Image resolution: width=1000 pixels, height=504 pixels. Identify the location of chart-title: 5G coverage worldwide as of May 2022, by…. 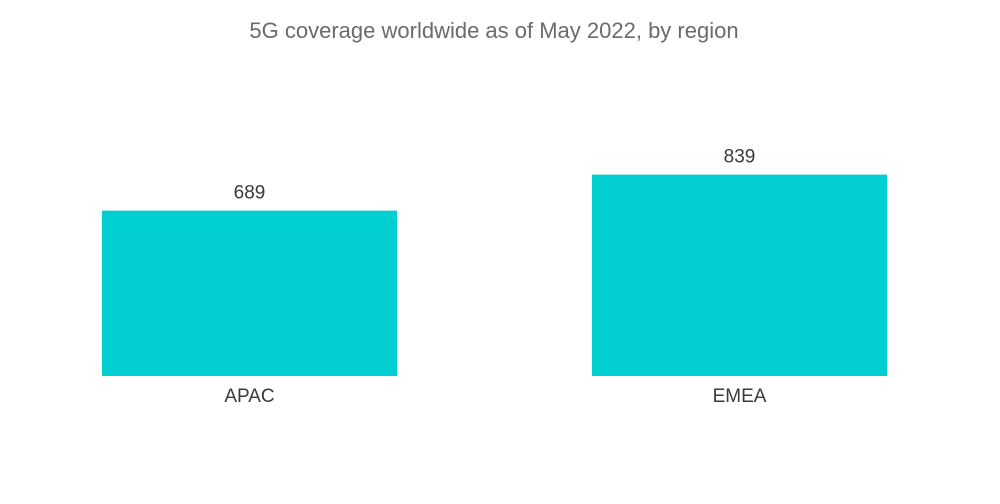
(493, 30).